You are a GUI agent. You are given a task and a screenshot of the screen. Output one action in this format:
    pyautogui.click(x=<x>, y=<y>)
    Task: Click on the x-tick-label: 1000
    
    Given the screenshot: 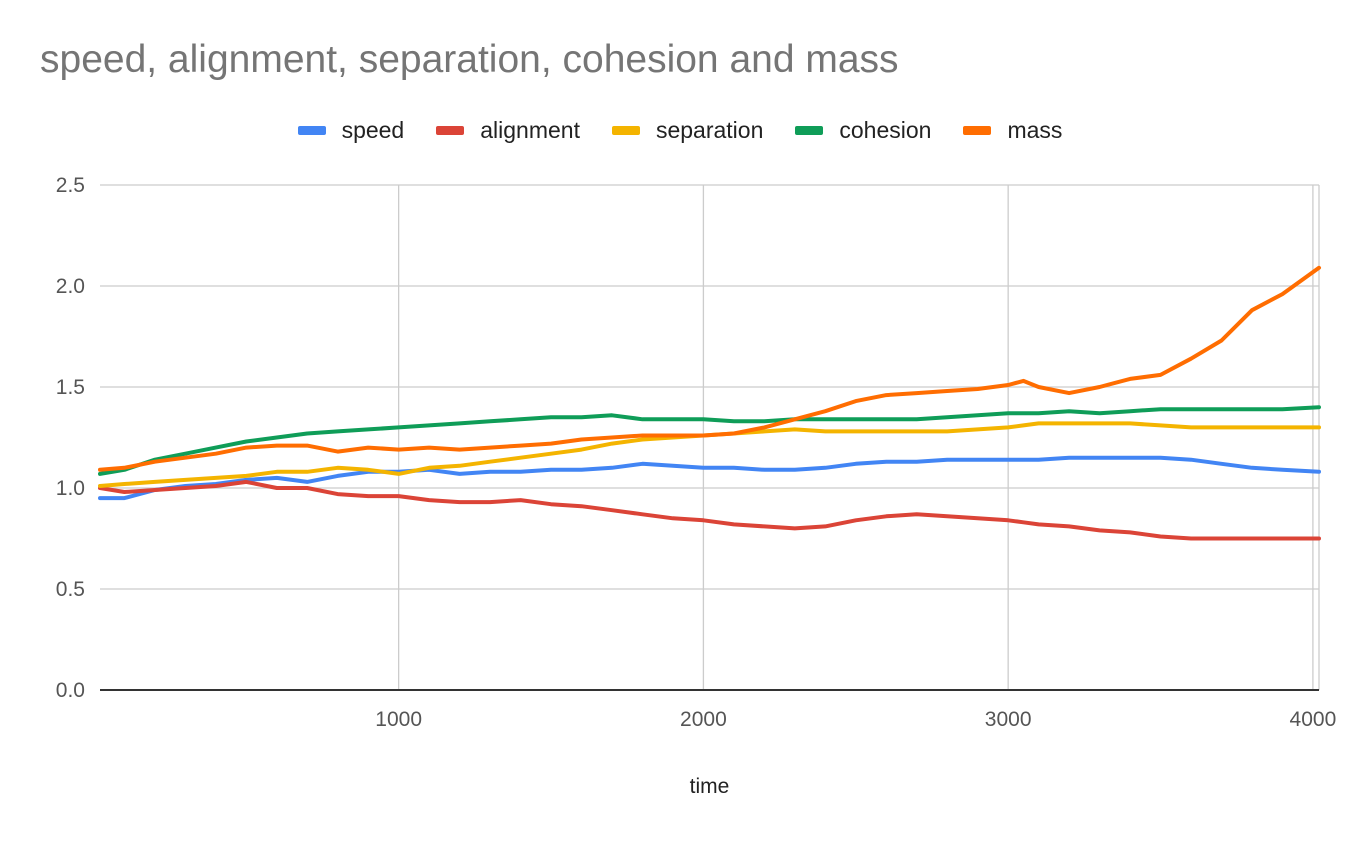 What is the action you would take?
    pyautogui.click(x=398, y=719)
    